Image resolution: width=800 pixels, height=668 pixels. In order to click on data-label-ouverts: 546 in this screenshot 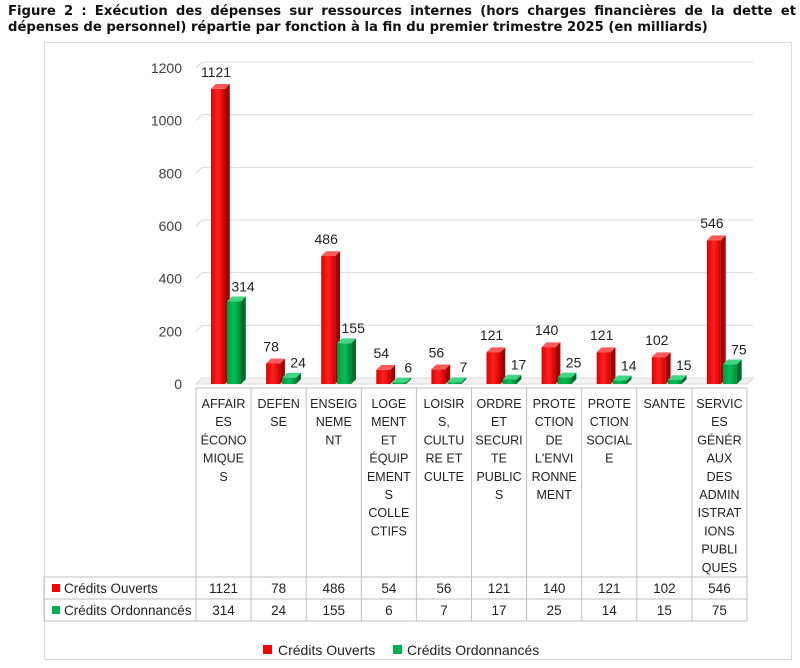, I will do `click(712, 223)`.